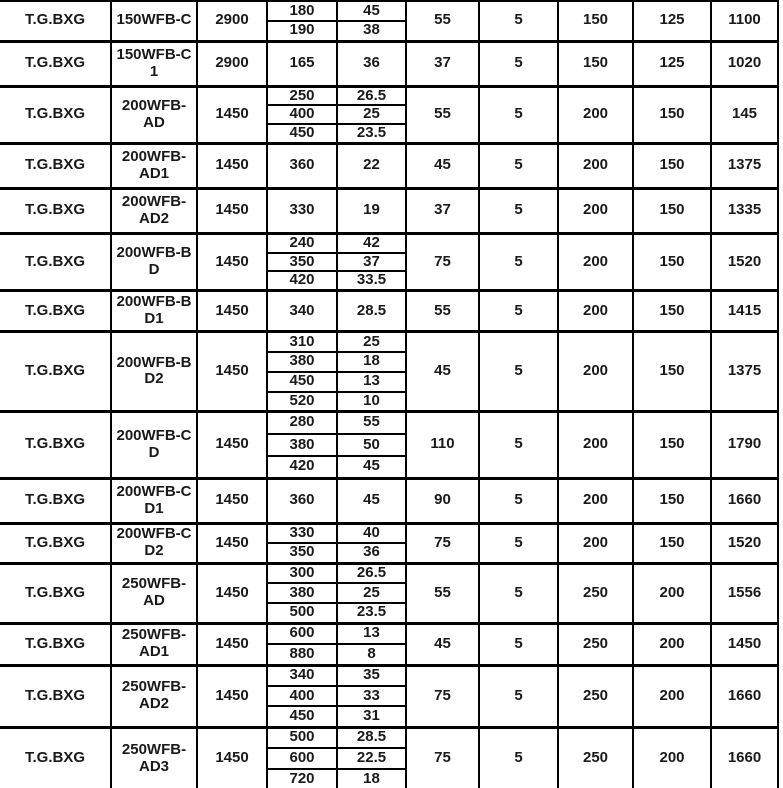 This screenshot has width=783, height=788. Describe the element at coordinates (442, 444) in the screenshot. I see `cell-power: 110` at that location.